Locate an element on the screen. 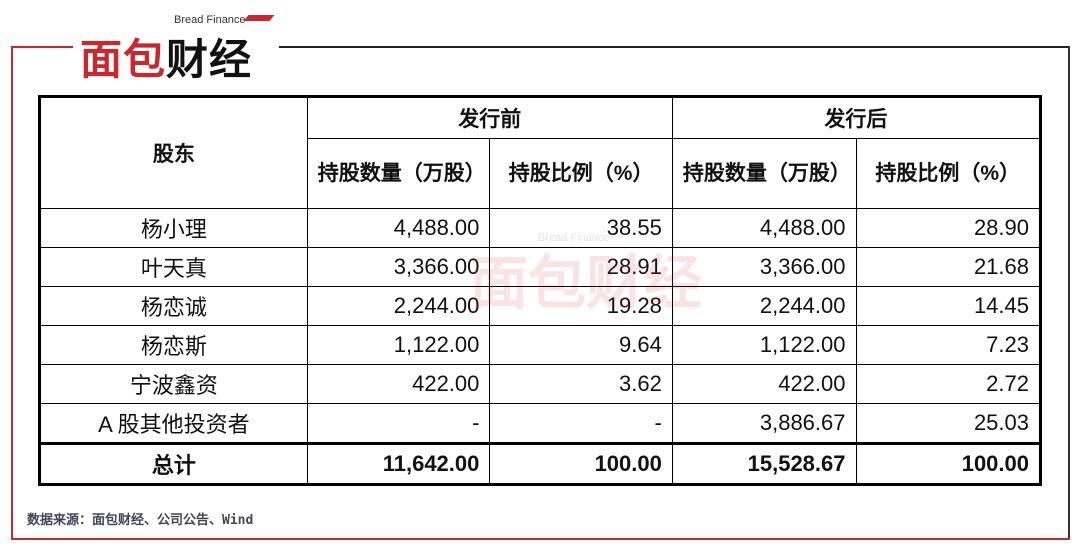 The width and height of the screenshot is (1080, 550). header-before-issue: 发行前 is located at coordinates (489, 117).